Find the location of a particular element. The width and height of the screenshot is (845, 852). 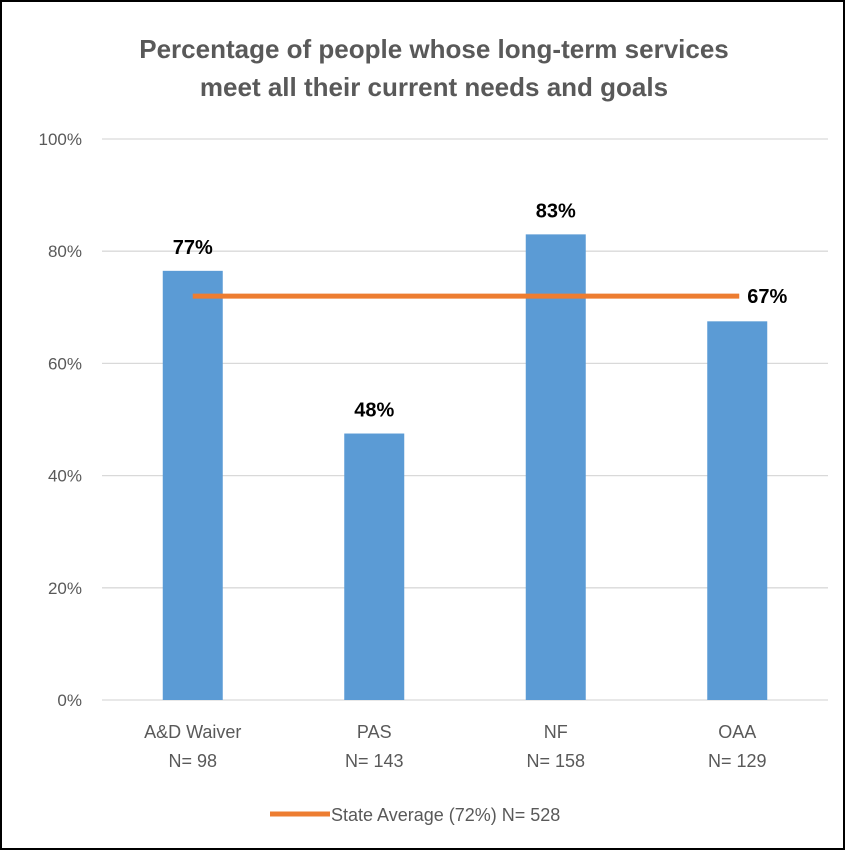

x-category-label: OAA is located at coordinates (737, 732).